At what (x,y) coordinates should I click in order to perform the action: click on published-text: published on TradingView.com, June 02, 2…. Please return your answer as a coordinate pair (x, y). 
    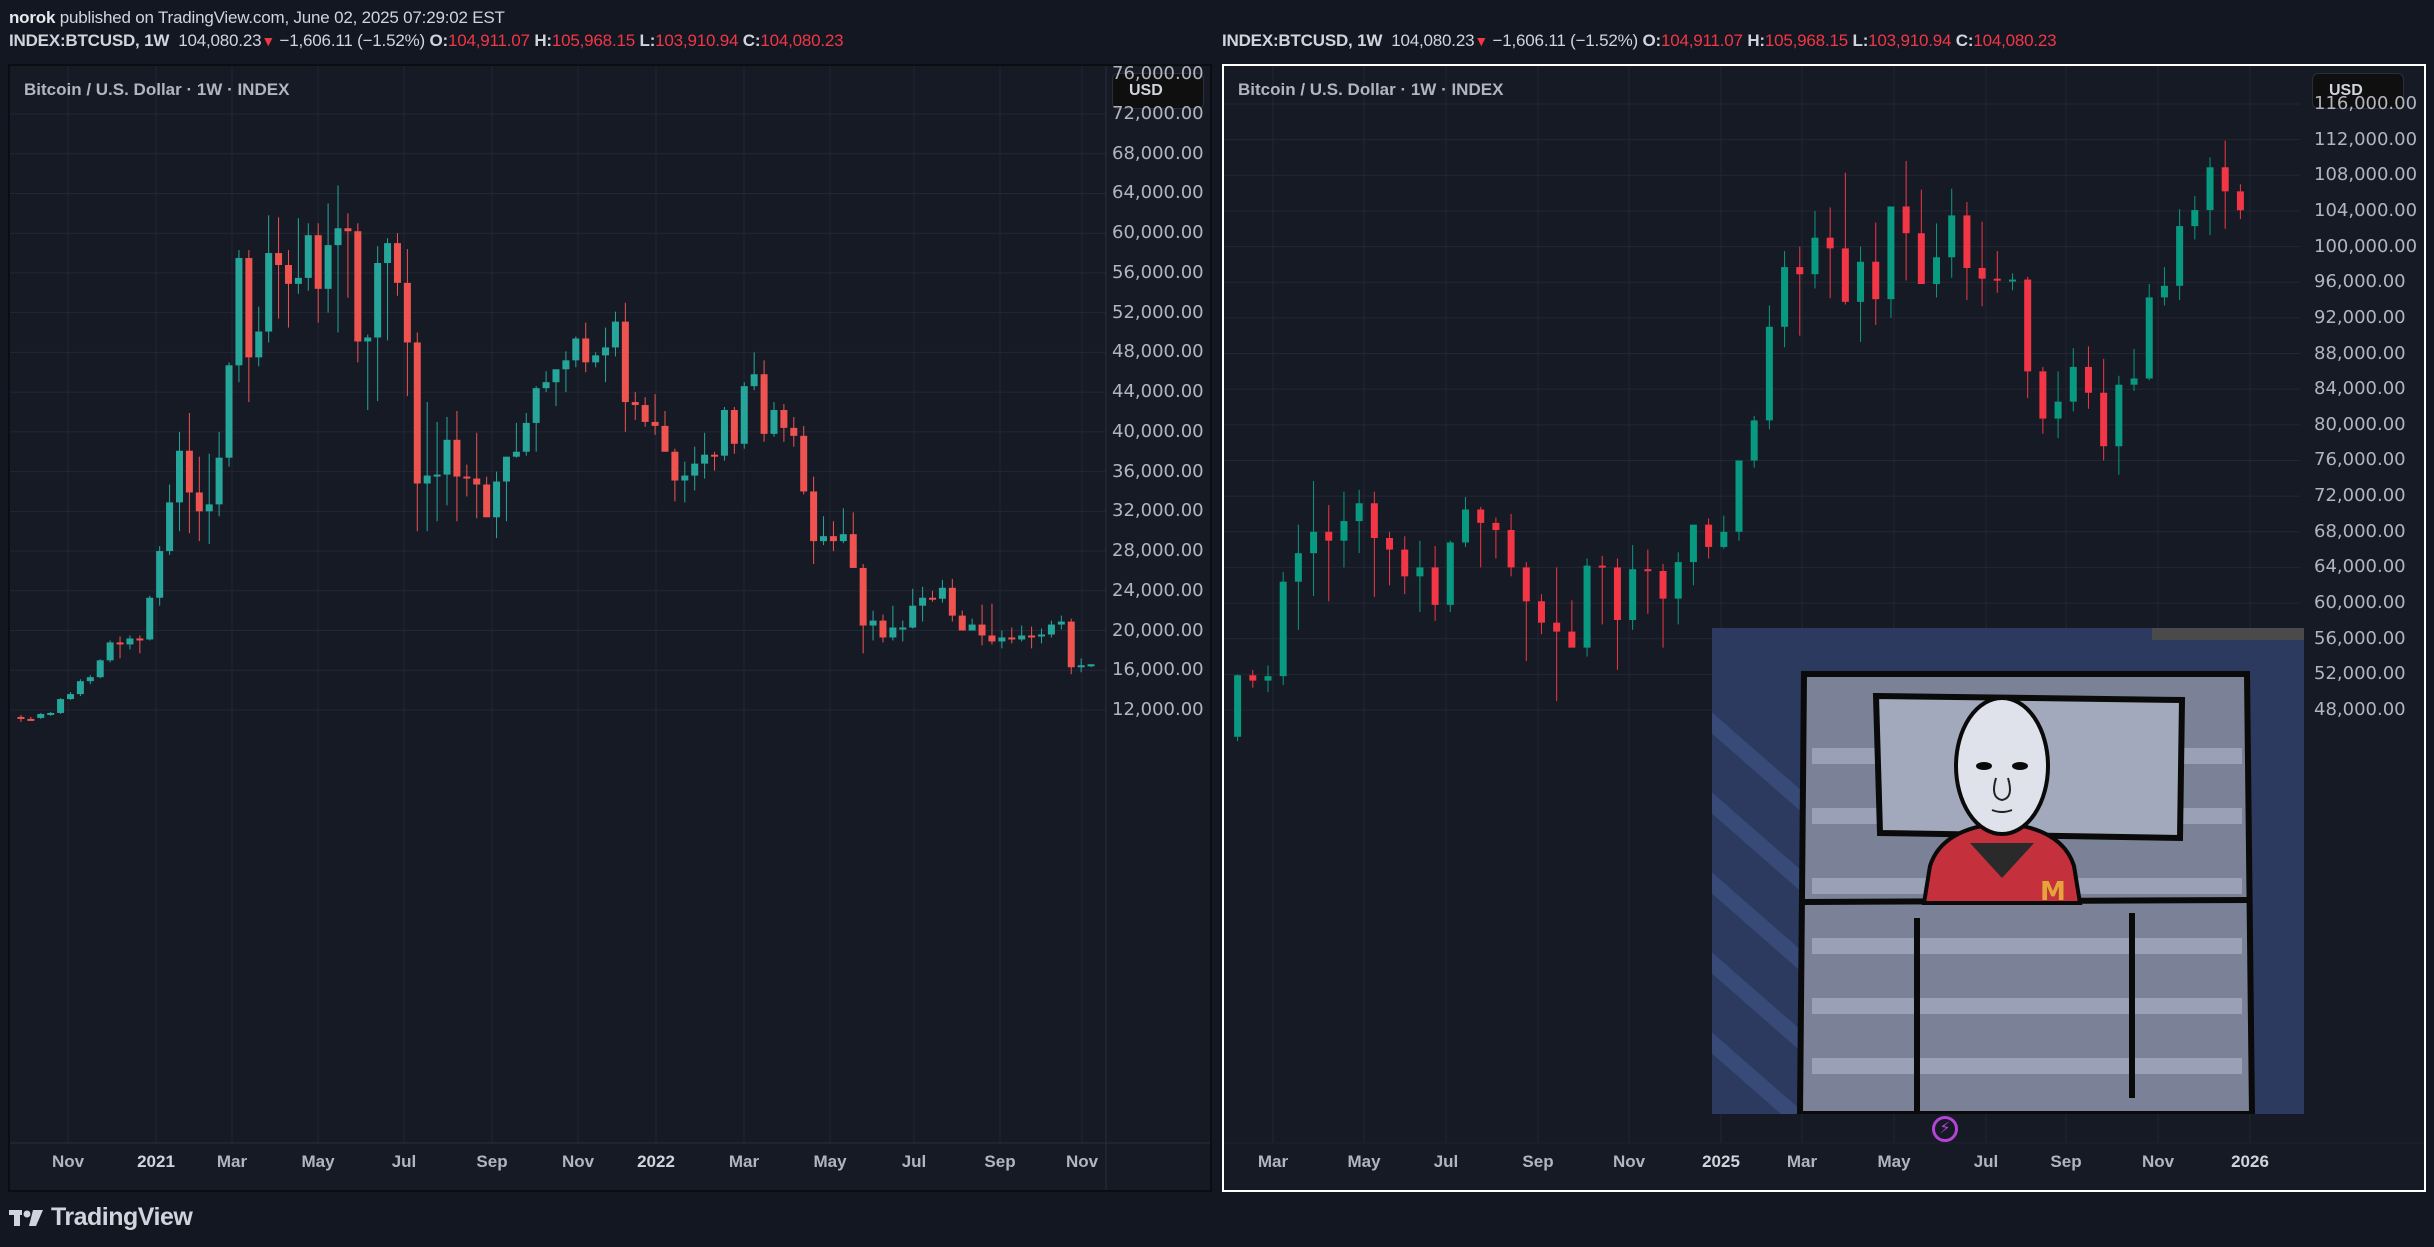
    Looking at the image, I should click on (282, 17).